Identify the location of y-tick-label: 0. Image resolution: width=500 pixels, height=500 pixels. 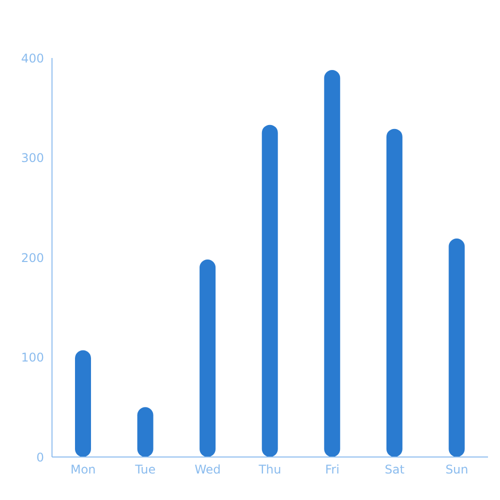
(40, 457).